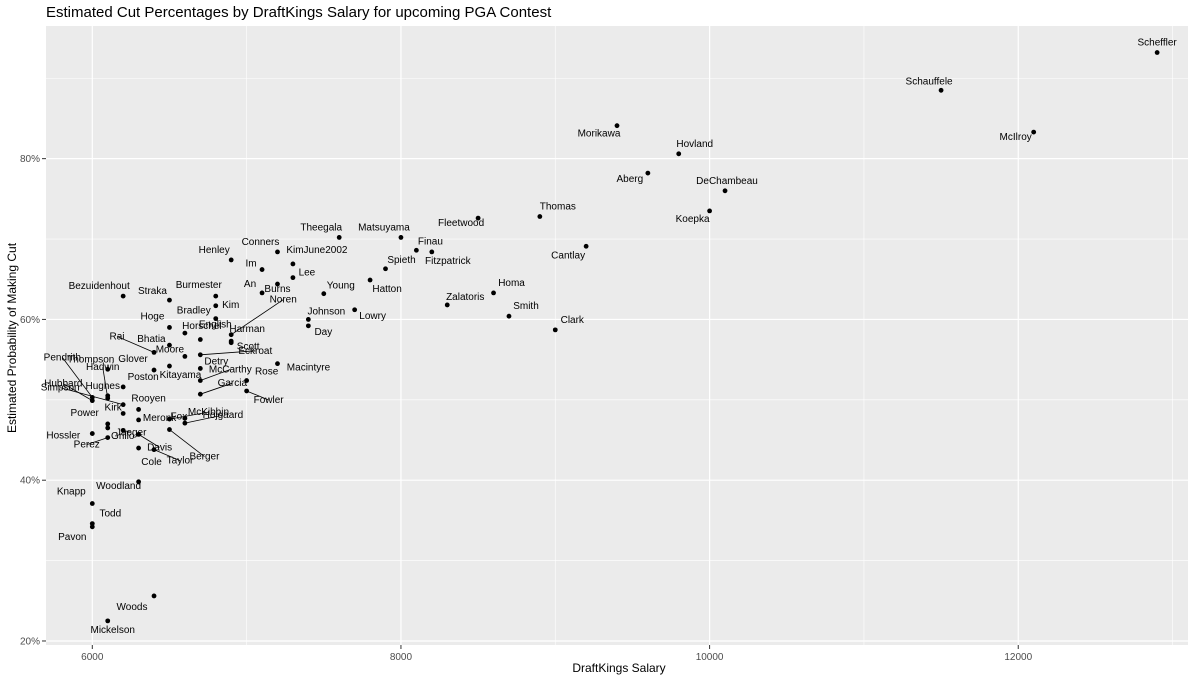  Describe the element at coordinates (599, 134) in the screenshot. I see `point-label: Morikawa` at that location.